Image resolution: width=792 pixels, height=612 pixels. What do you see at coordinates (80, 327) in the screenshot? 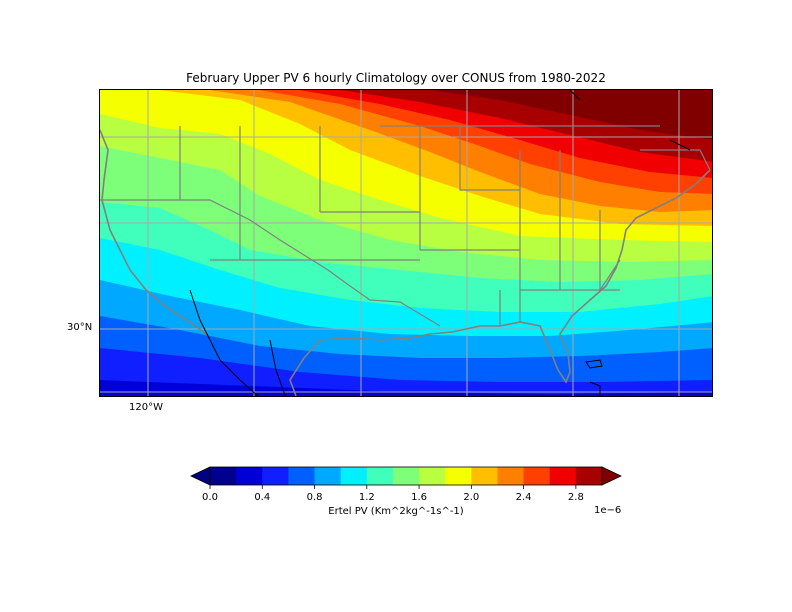
I see `lat-tick-label: 30°N` at bounding box center [80, 327].